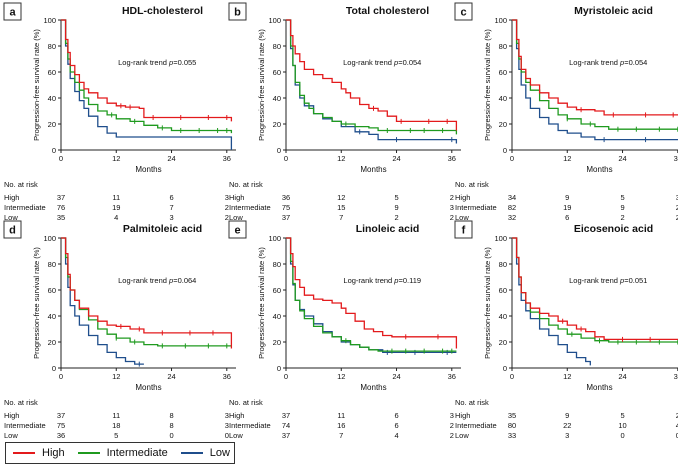  What do you see at coordinates (61, 217) in the screenshot?
I see `panel-a-risk-count: 35` at bounding box center [61, 217].